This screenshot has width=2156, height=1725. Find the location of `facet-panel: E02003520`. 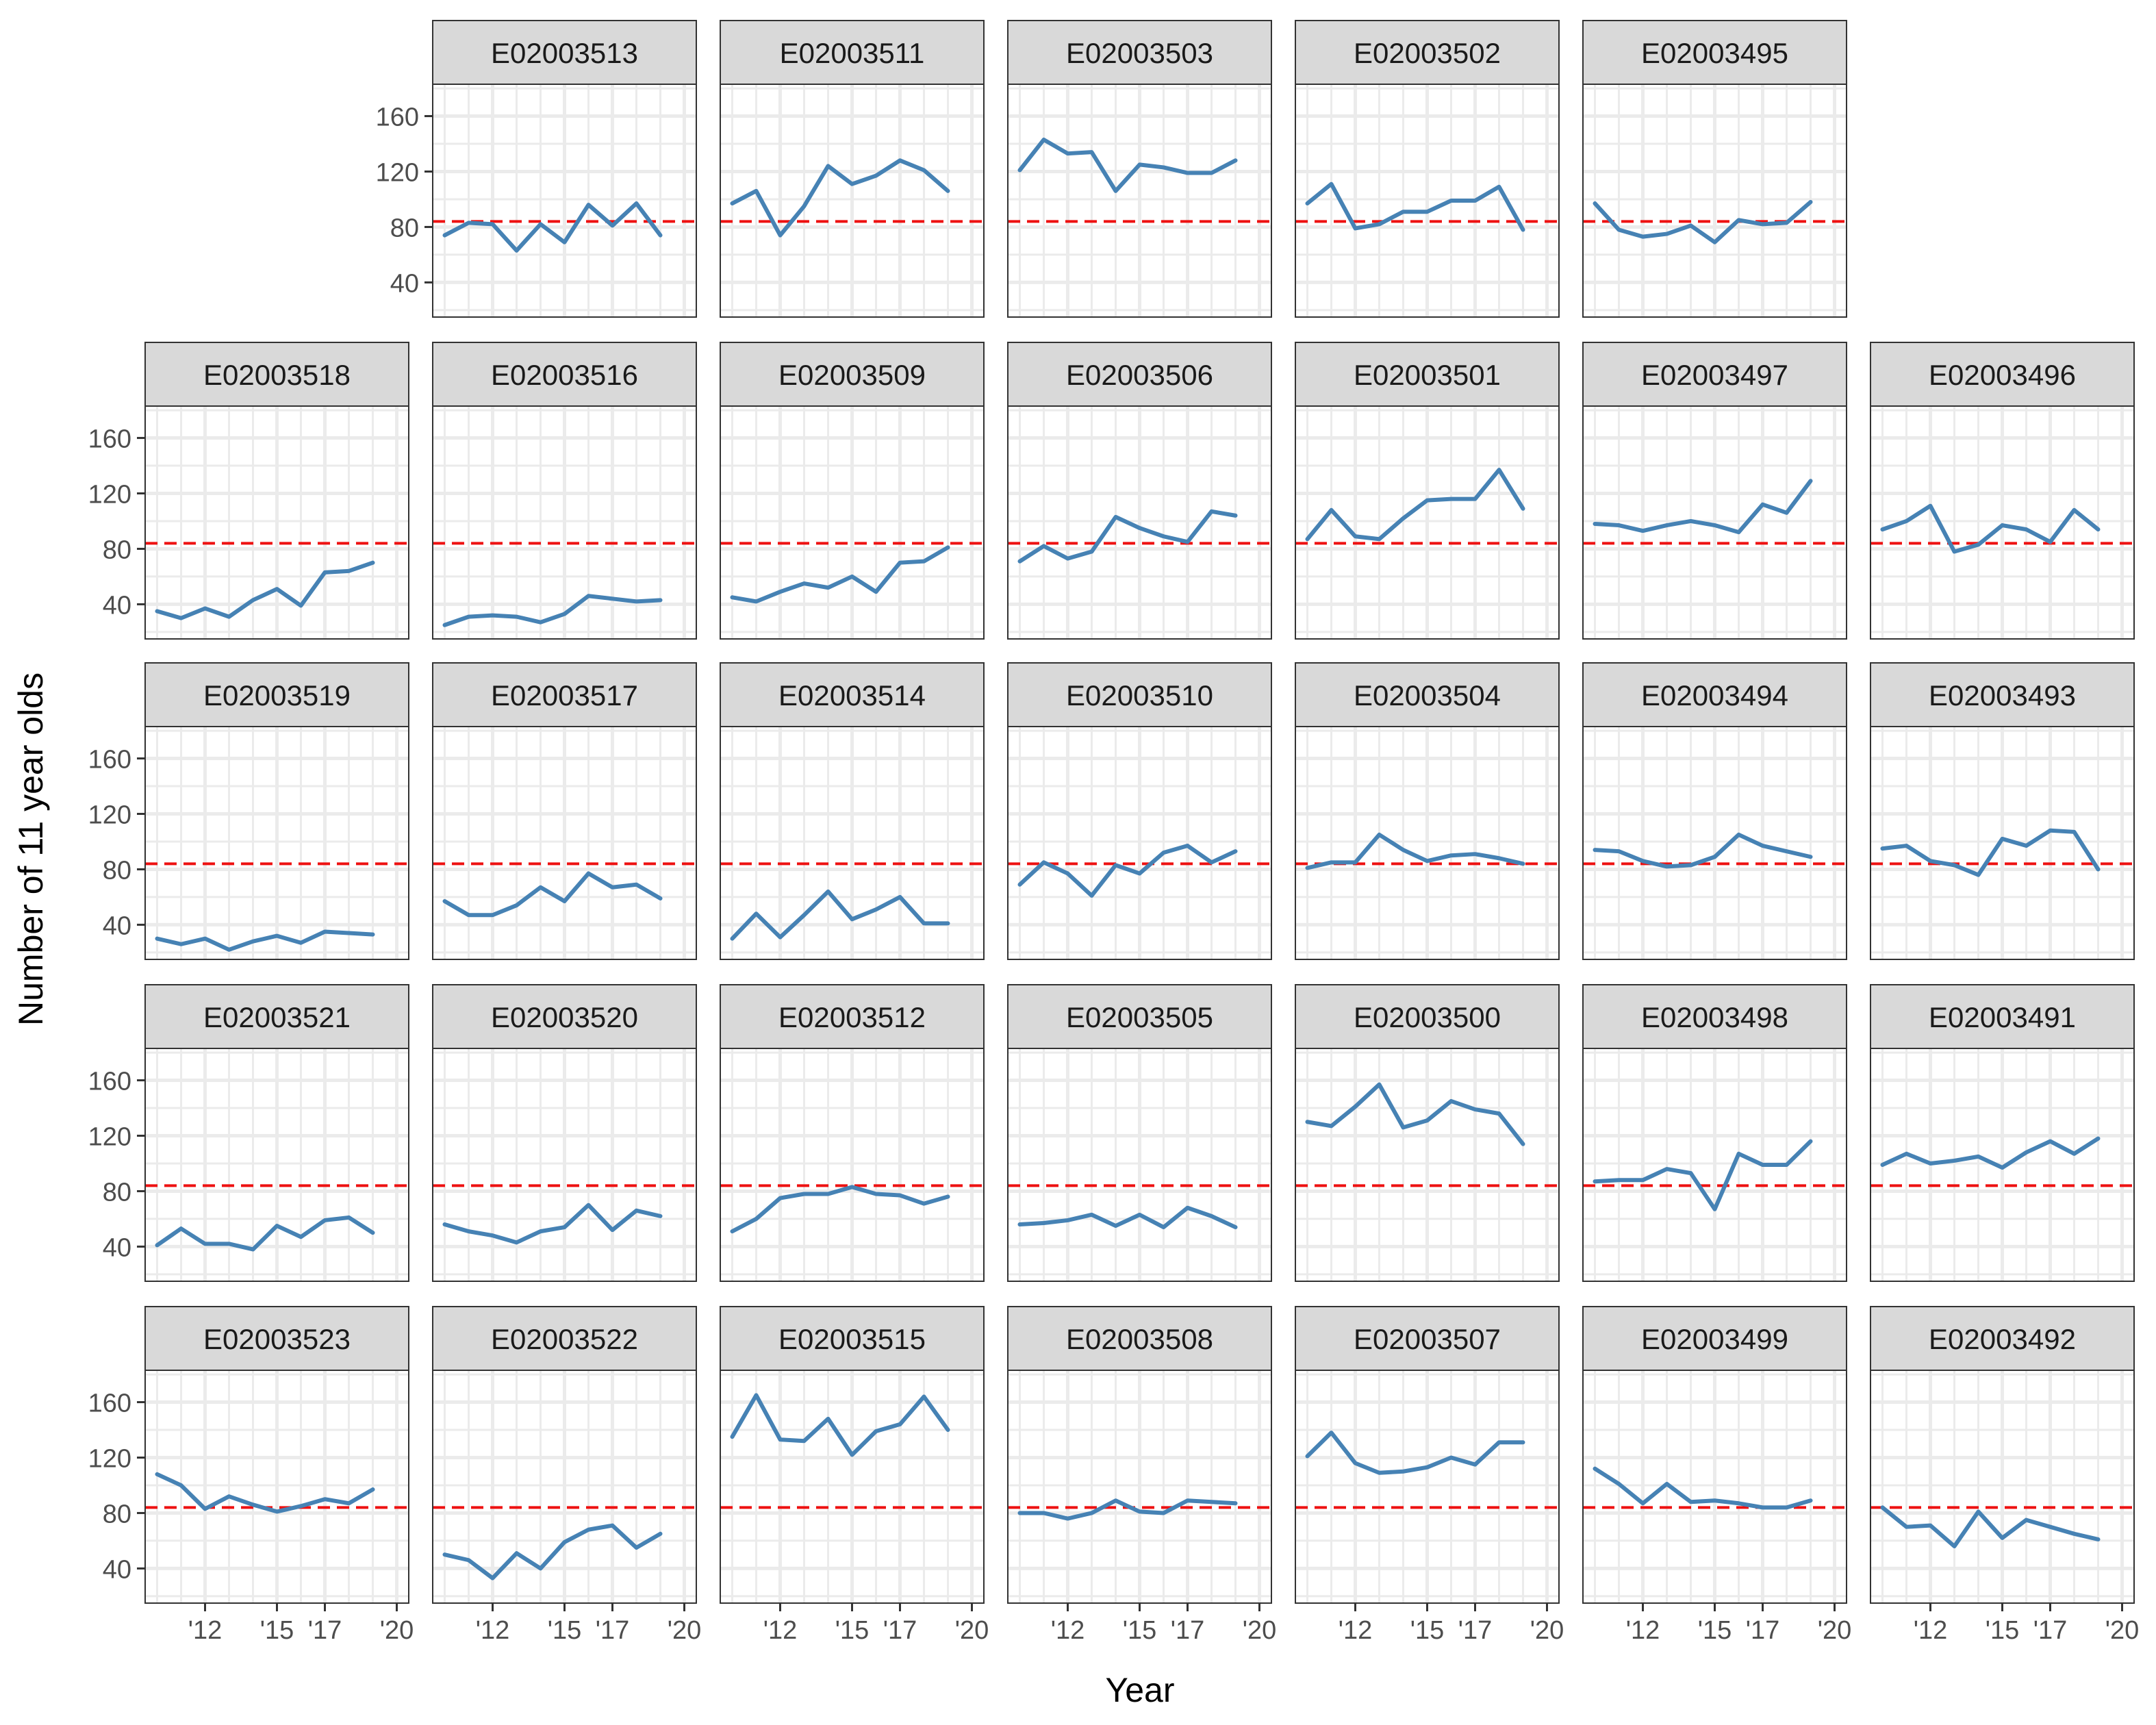

facet-panel: E02003520 is located at coordinates (564, 1133).